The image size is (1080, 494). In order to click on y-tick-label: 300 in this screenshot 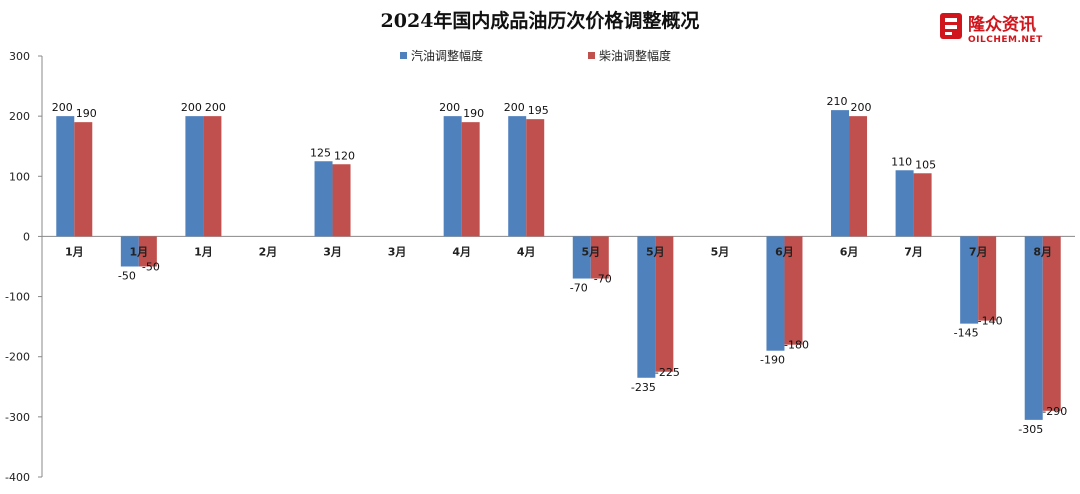, I will do `click(19, 56)`.